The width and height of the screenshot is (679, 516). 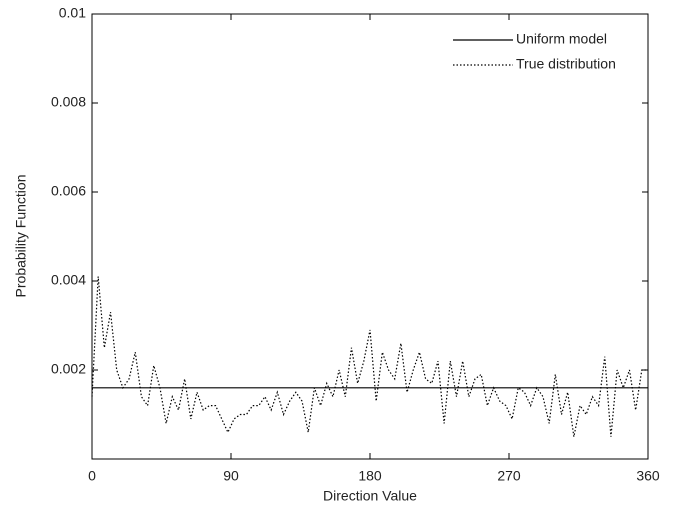 What do you see at coordinates (68, 369) in the screenshot?
I see `y-tick-label: 0.002` at bounding box center [68, 369].